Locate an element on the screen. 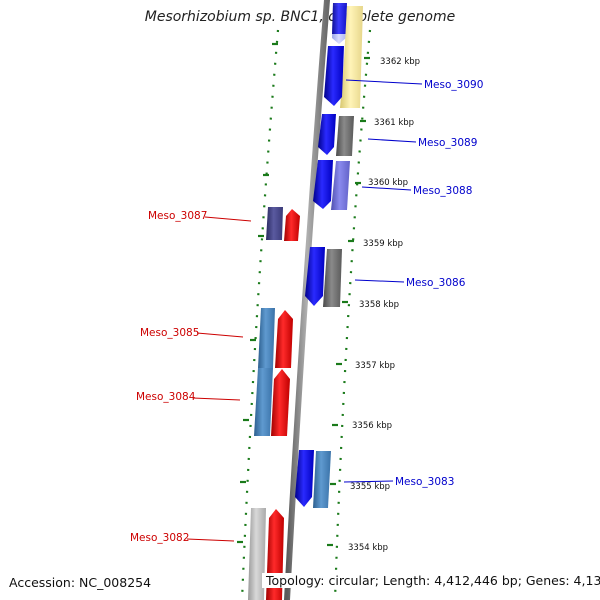 This screenshot has width=600, height=600. scale-tick-label: 3362 kbp is located at coordinates (400, 62).